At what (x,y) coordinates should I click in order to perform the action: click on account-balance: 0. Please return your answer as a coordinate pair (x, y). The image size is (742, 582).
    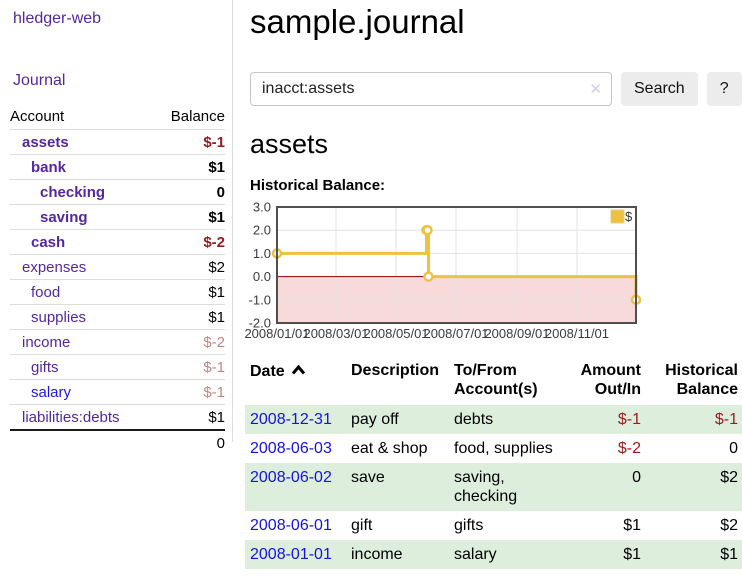
    Looking at the image, I should click on (220, 192).